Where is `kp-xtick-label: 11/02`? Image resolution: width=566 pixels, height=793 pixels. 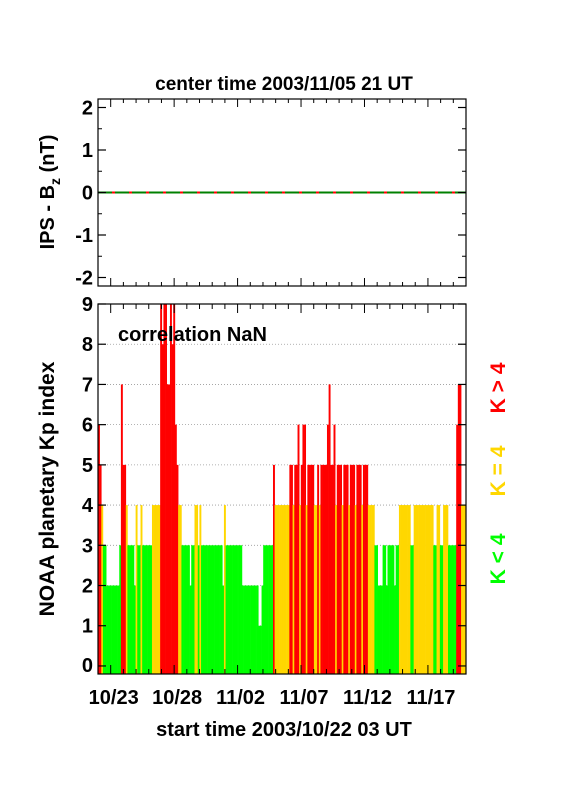 kp-xtick-label: 11/02 is located at coordinates (240, 698).